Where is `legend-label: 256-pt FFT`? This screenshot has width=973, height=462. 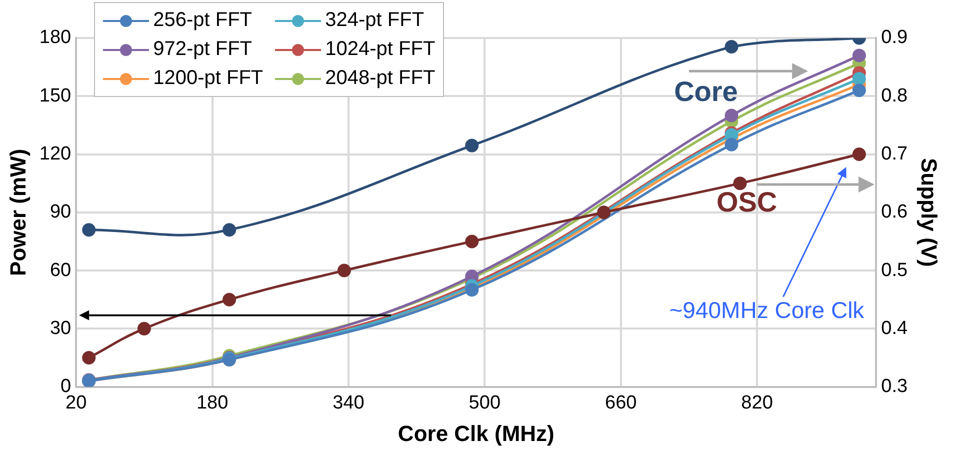 legend-label: 256-pt FFT is located at coordinates (202, 20).